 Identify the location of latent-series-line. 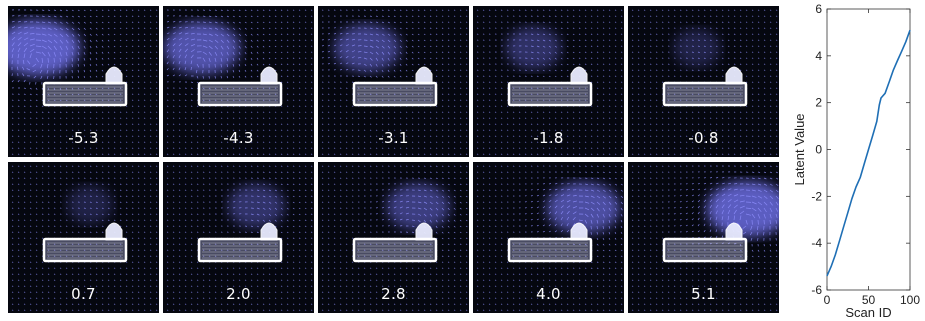
(868, 153).